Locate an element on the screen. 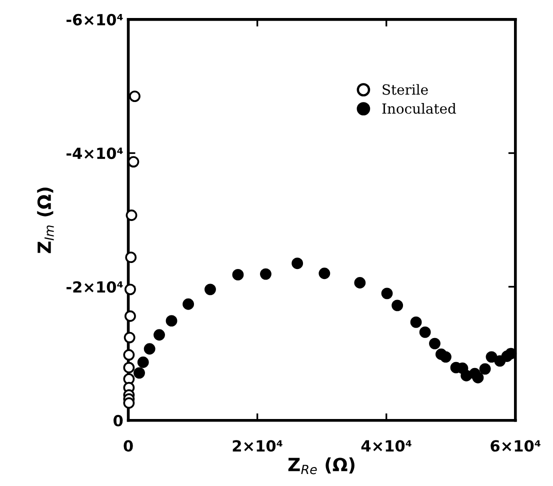  x-tick-label: 6×10⁴ is located at coordinates (515, 446).